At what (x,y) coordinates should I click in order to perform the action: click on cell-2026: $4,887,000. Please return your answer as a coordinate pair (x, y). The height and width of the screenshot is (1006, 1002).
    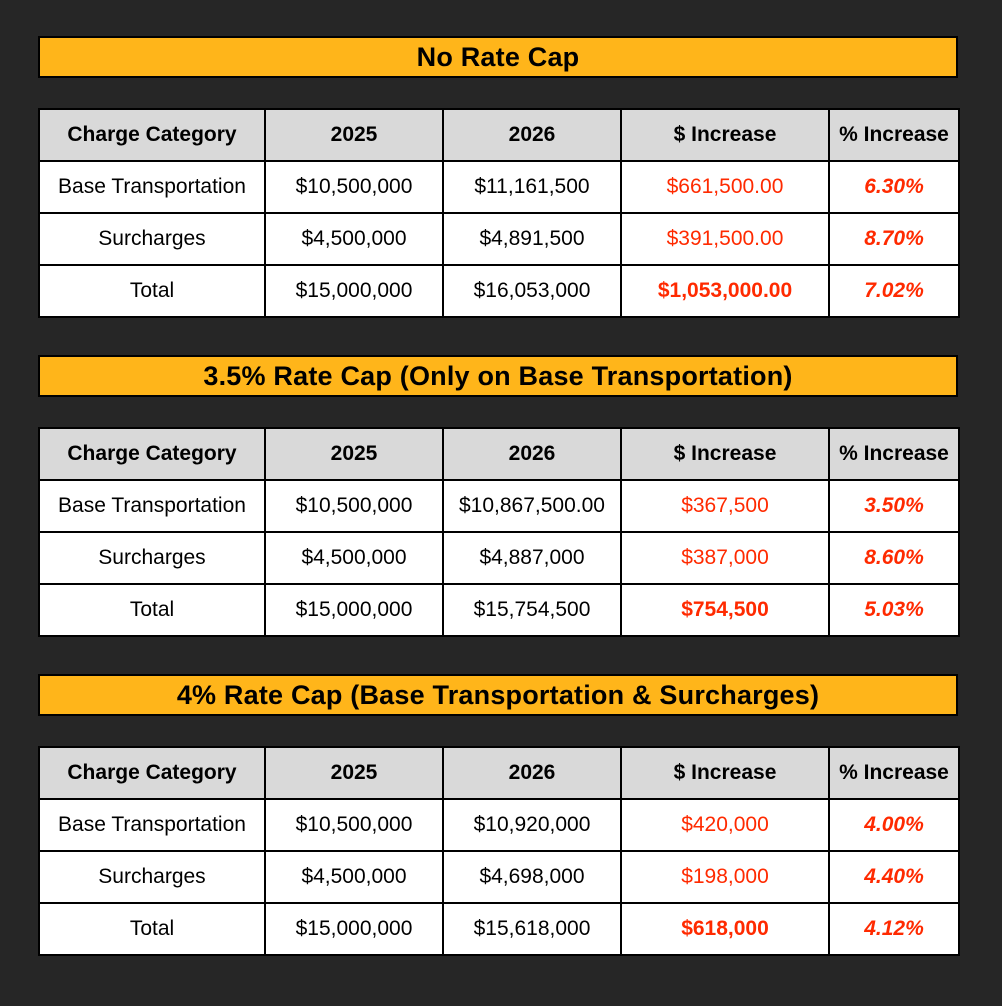
    Looking at the image, I should click on (532, 558).